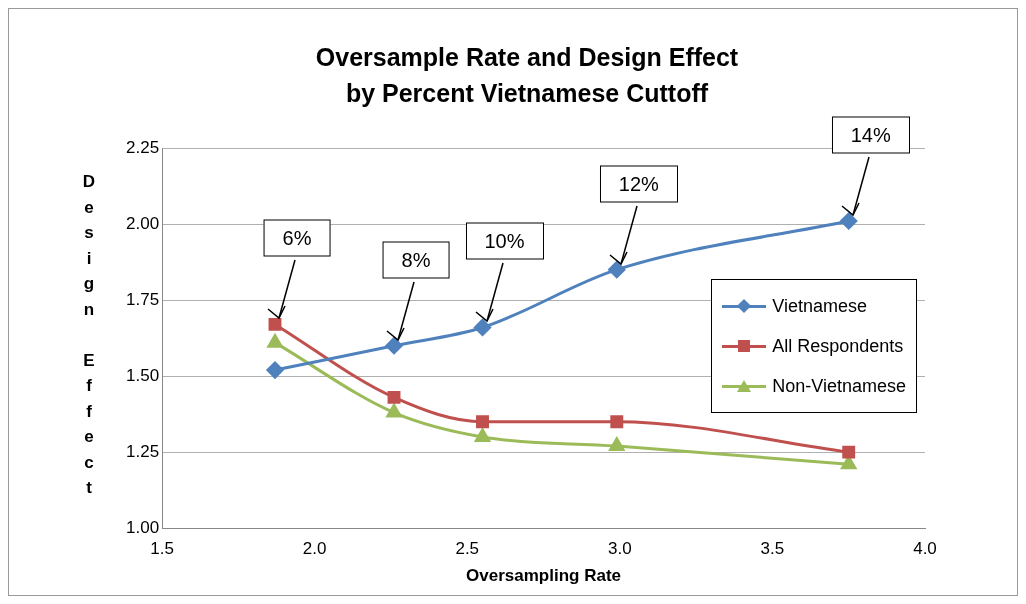 The width and height of the screenshot is (1026, 604). What do you see at coordinates (89, 334) in the screenshot?
I see `text: Design Effect` at bounding box center [89, 334].